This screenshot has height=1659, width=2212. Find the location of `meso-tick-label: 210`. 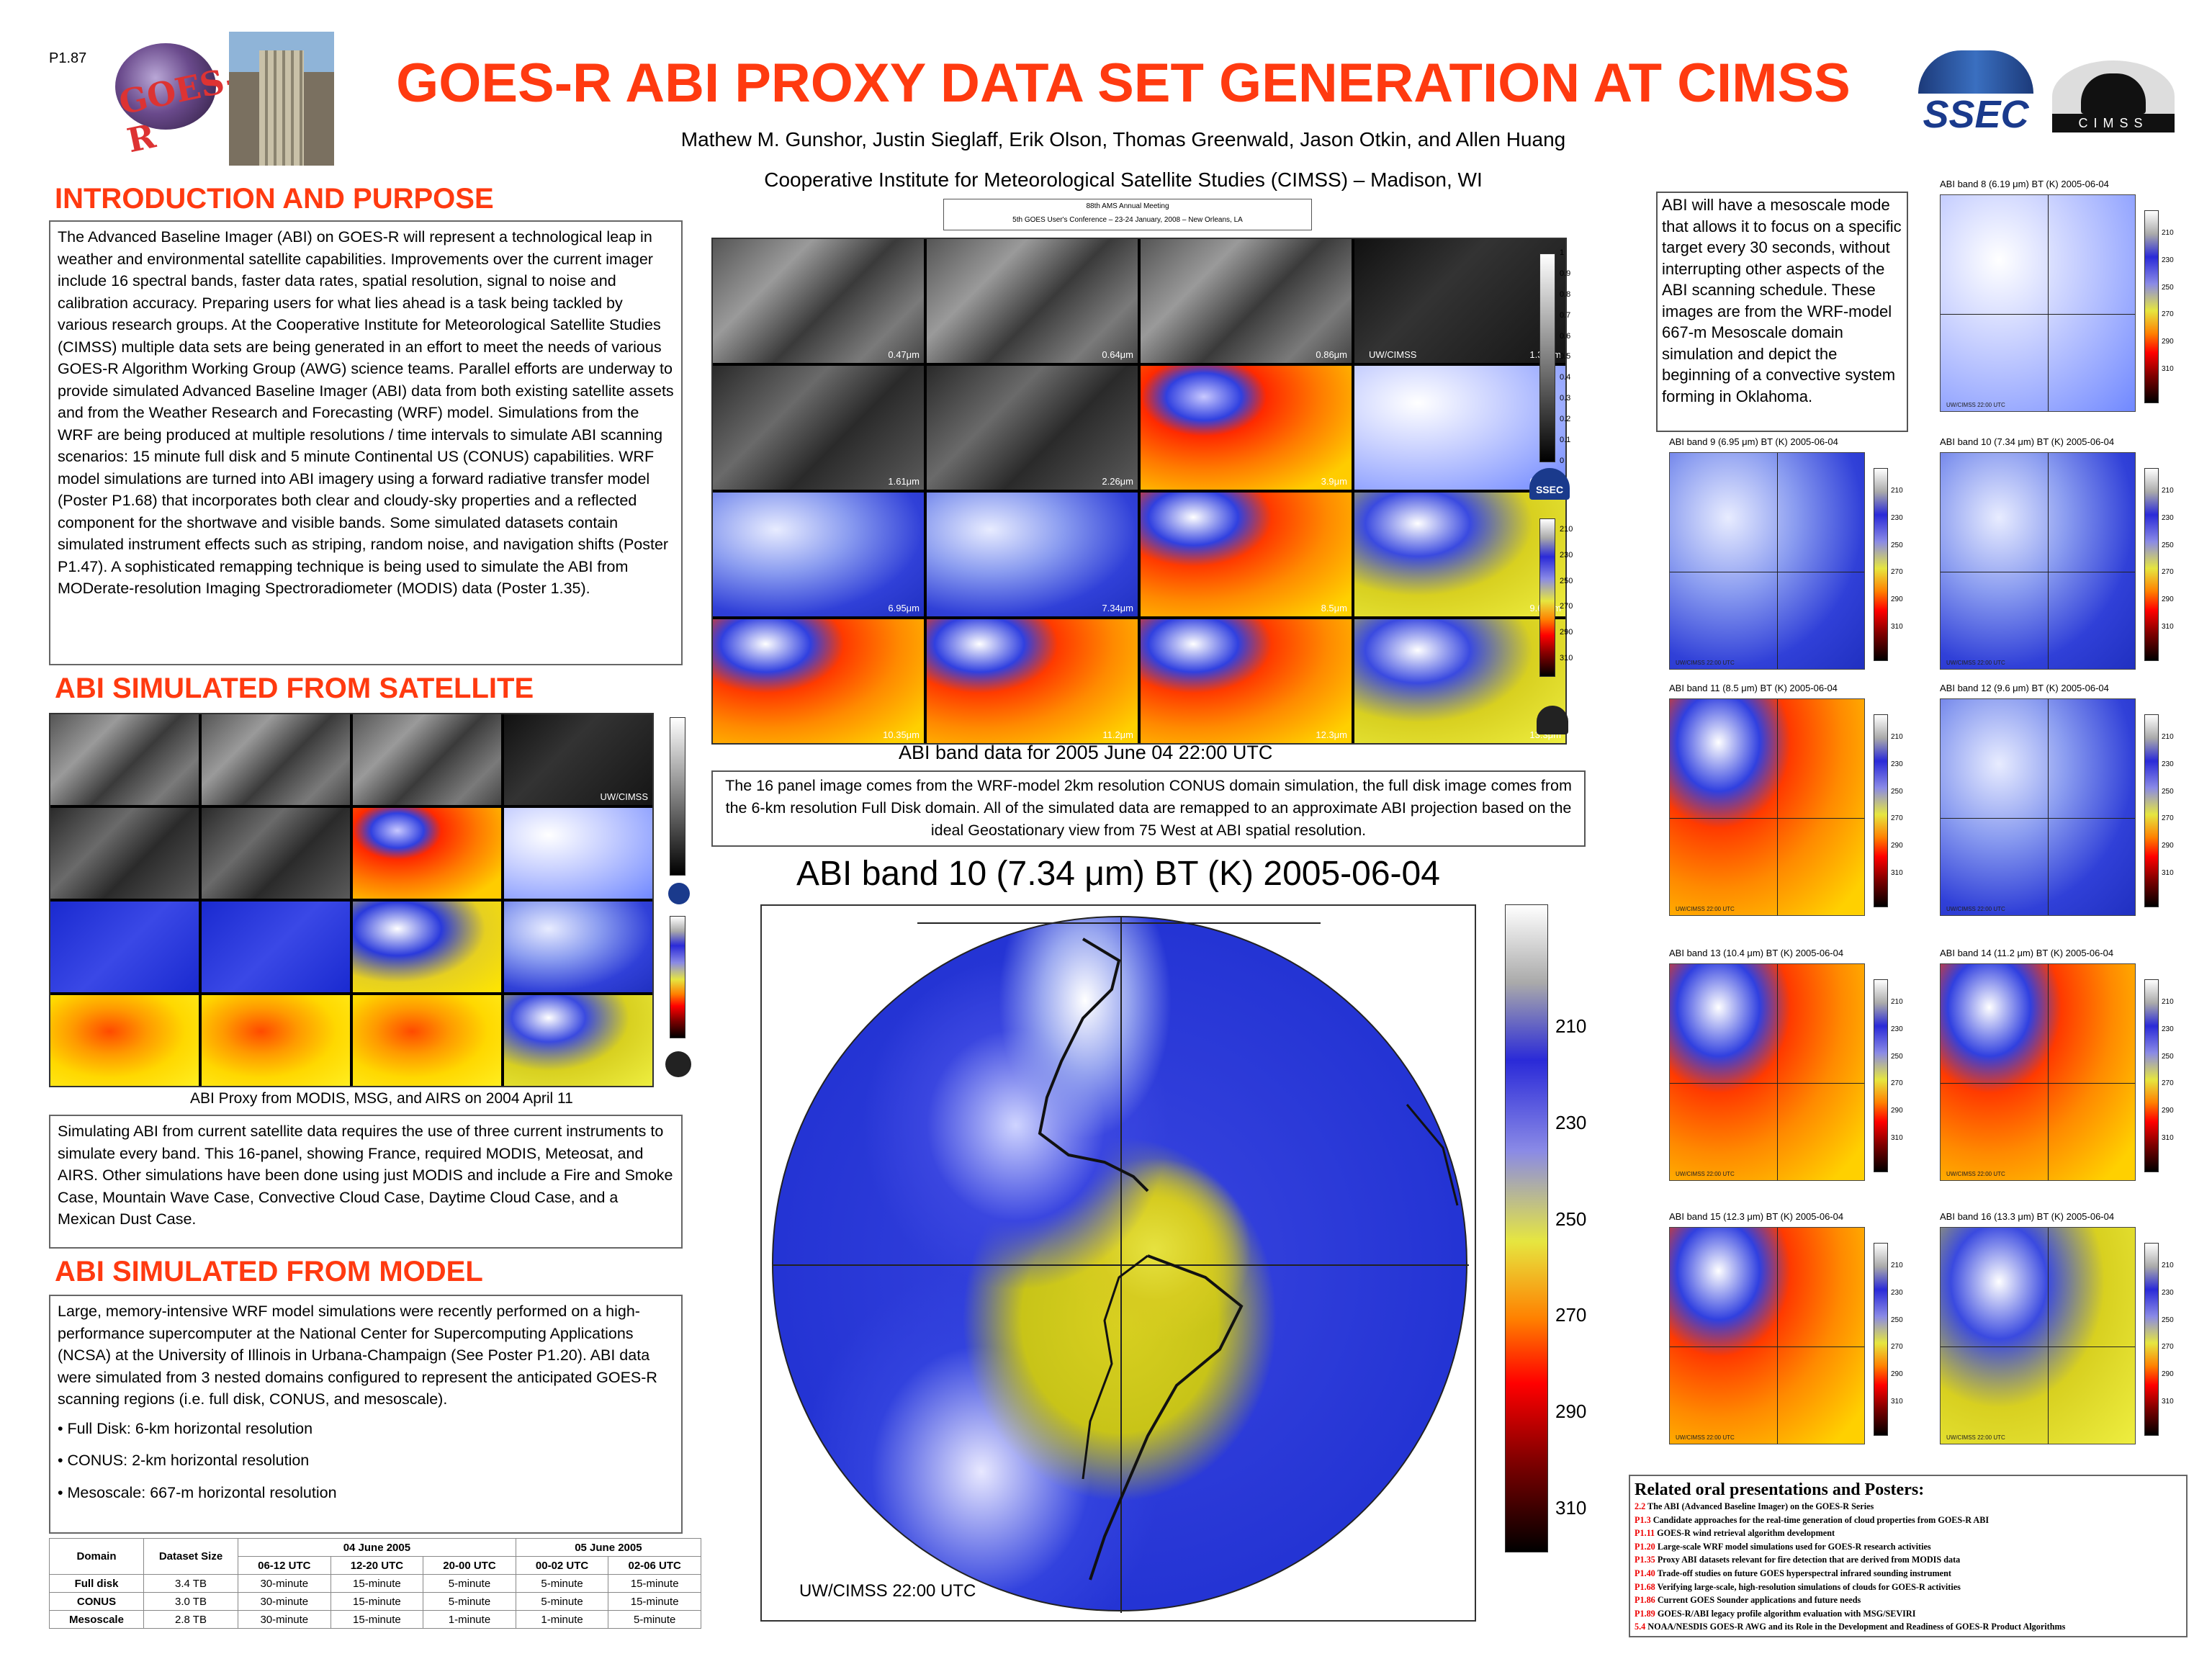

meso-tick-label: 210 is located at coordinates (2168, 1265).